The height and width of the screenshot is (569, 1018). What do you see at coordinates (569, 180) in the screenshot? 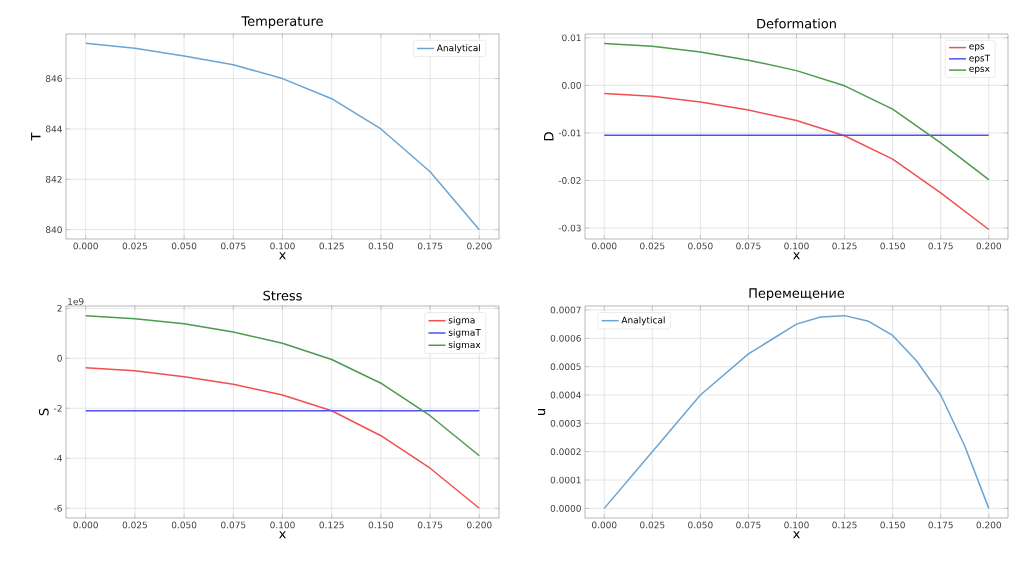
I see `y-tick-label: -0.02` at bounding box center [569, 180].